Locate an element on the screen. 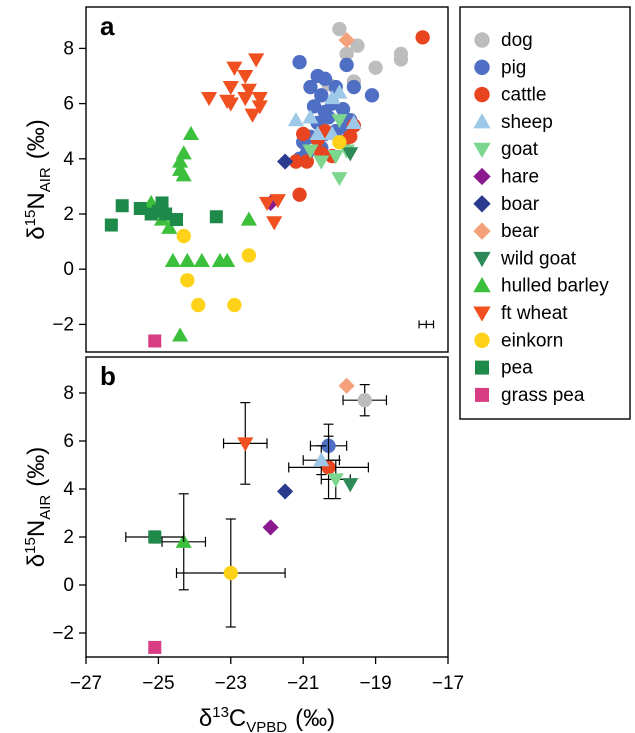 The width and height of the screenshot is (635, 733). bear-point is located at coordinates (346, 40).